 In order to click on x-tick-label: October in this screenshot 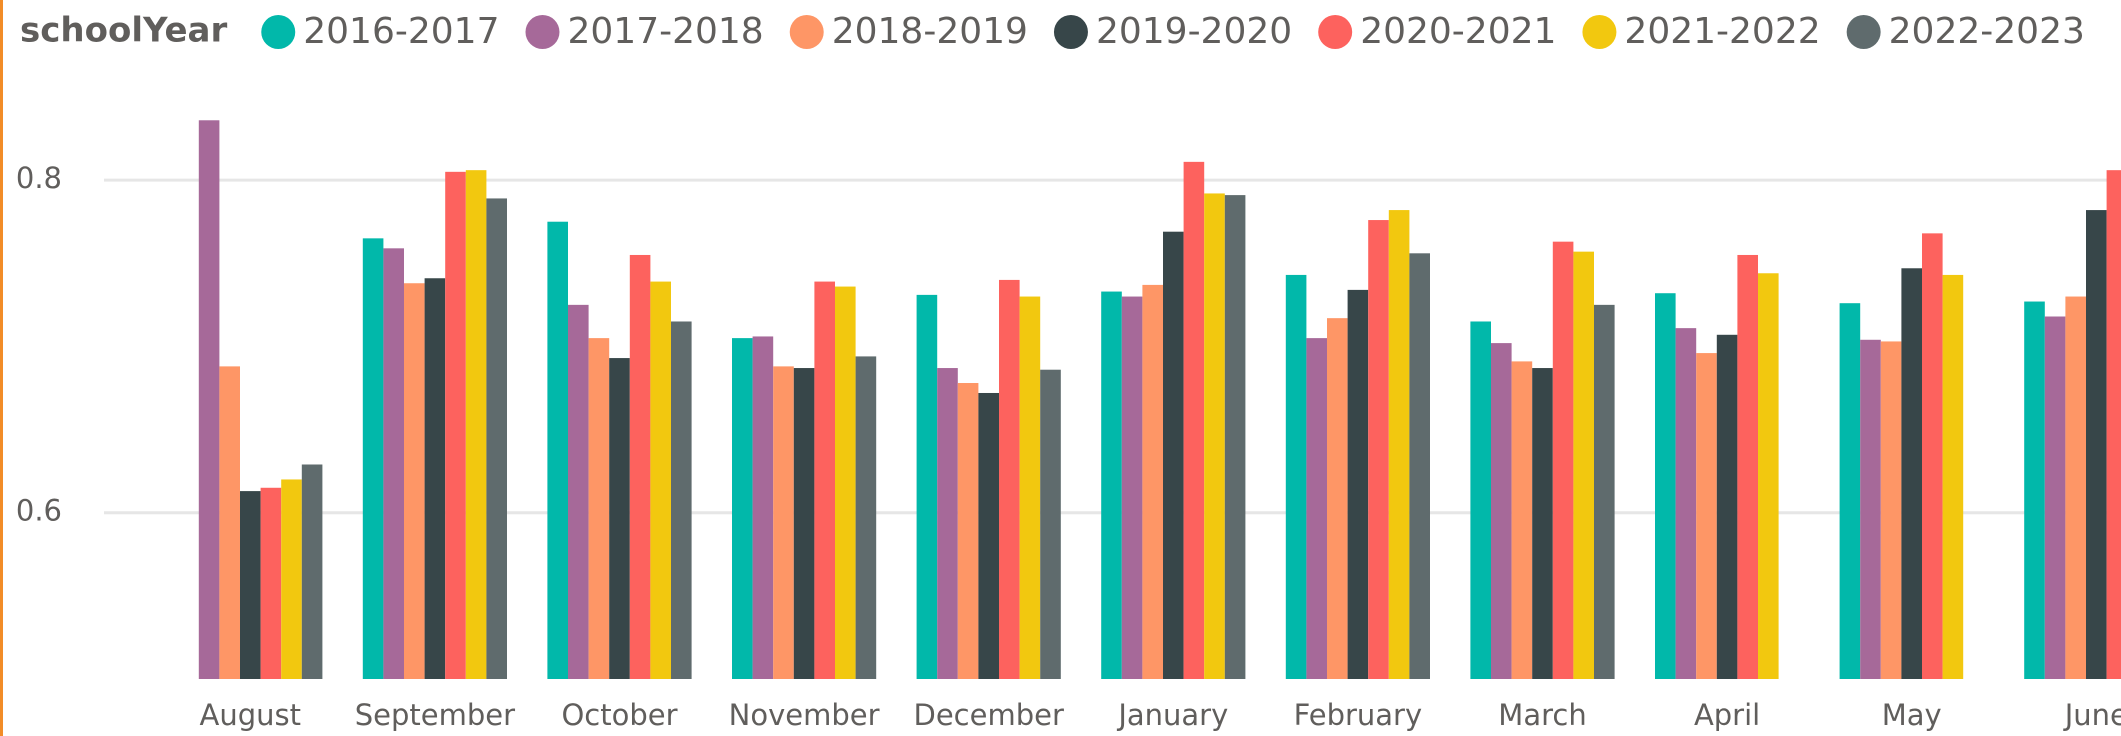, I will do `click(619, 715)`.